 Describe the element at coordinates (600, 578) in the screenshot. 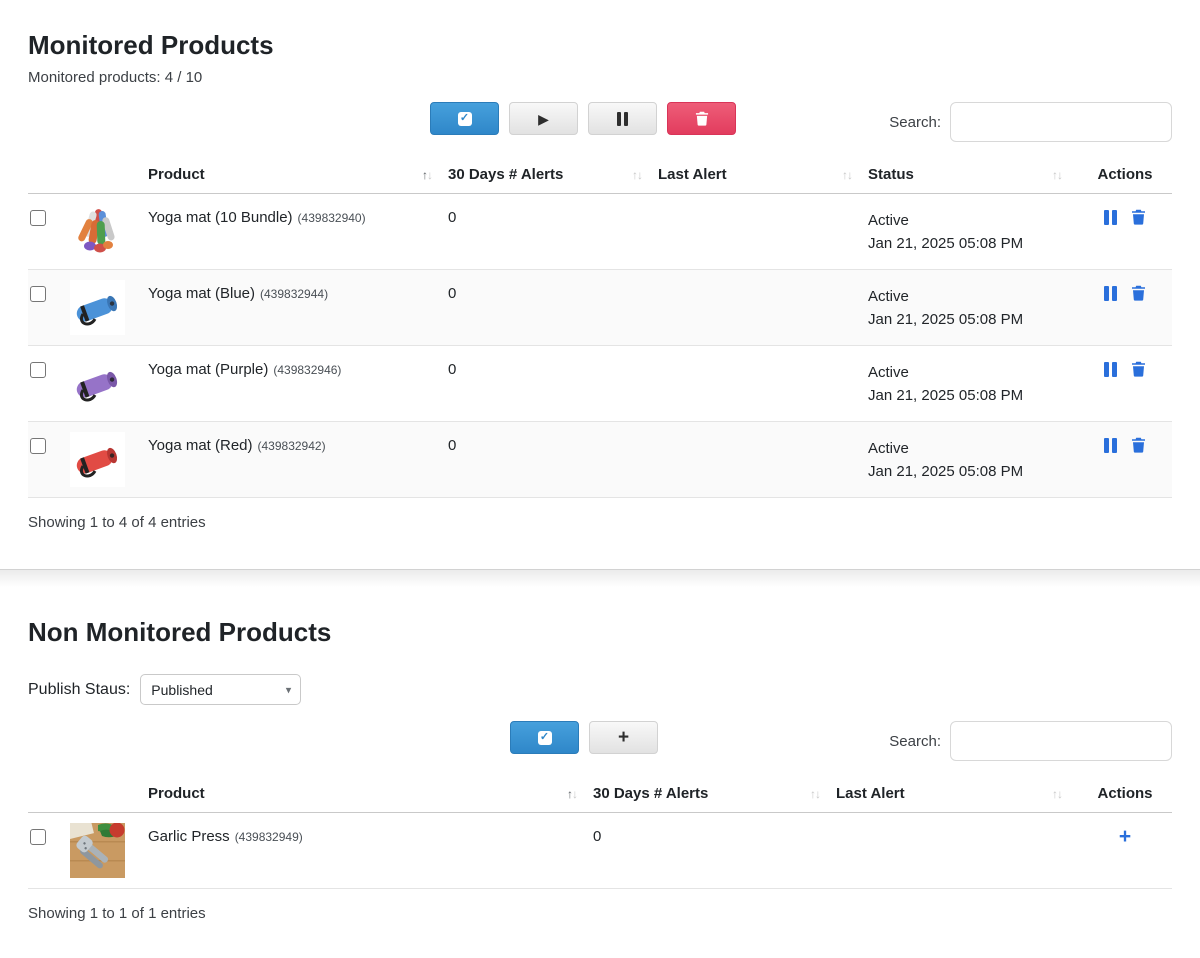

I see `section-divider` at that location.